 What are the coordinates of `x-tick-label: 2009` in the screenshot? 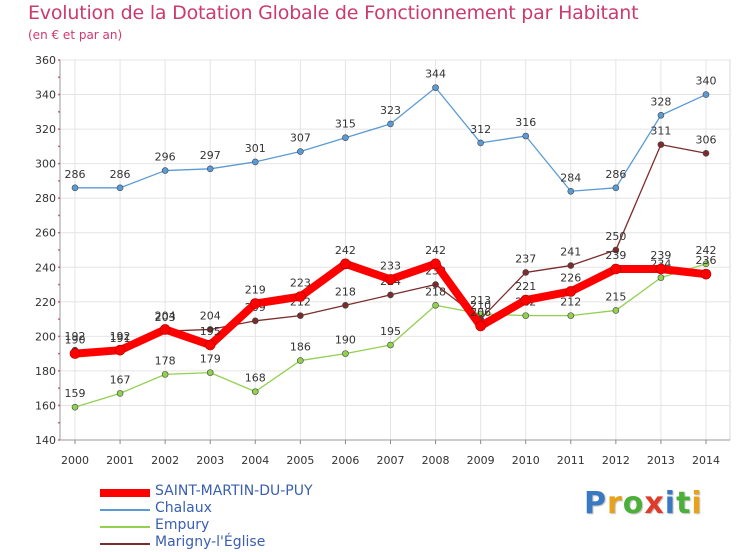 It's located at (481, 460).